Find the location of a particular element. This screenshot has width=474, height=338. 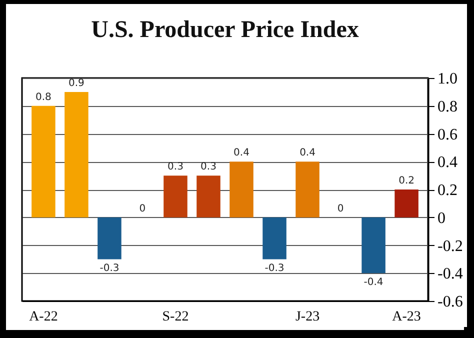

data-label: 0.2 is located at coordinates (406, 181).